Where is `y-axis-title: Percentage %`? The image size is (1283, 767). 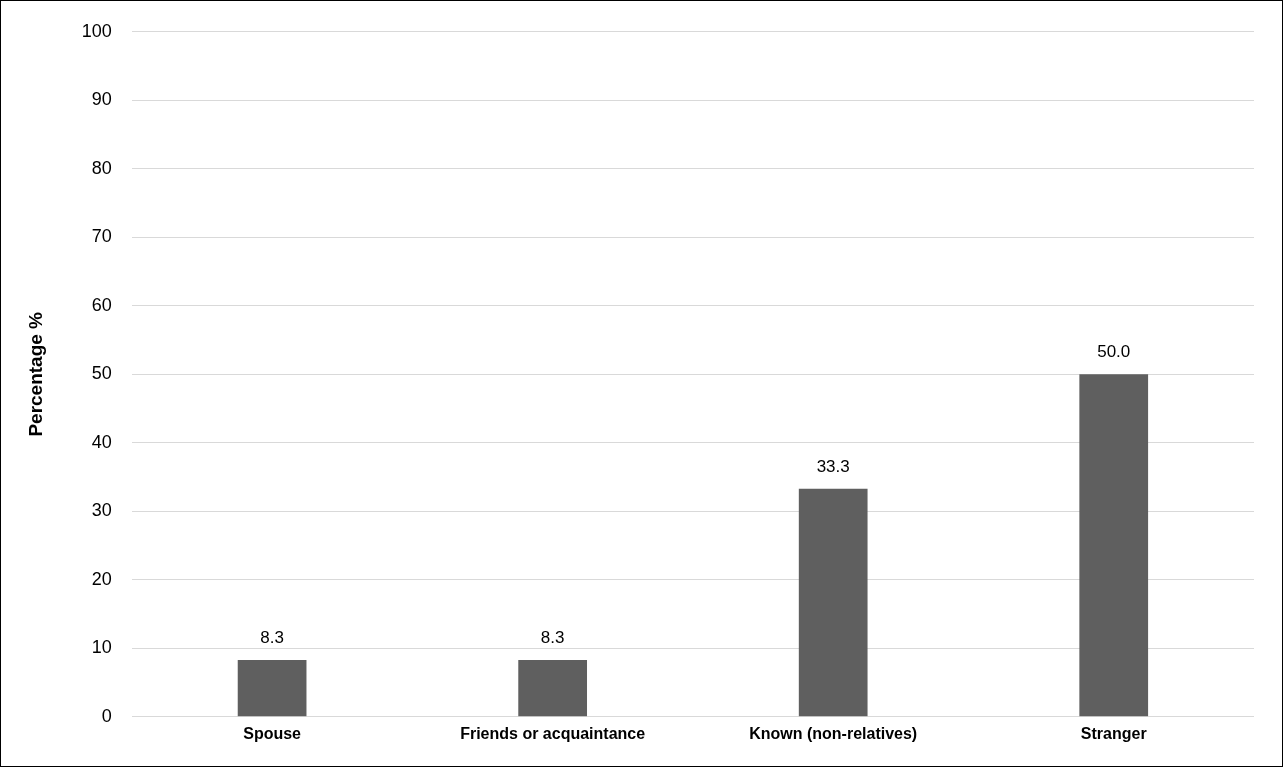 y-axis-title: Percentage % is located at coordinates (35, 374).